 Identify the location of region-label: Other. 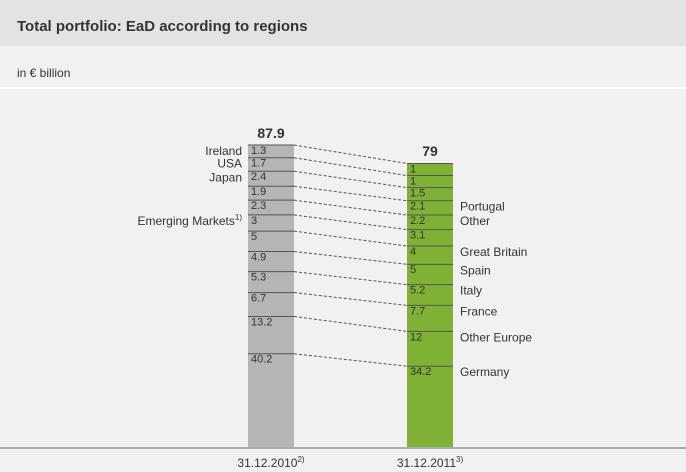
(475, 221).